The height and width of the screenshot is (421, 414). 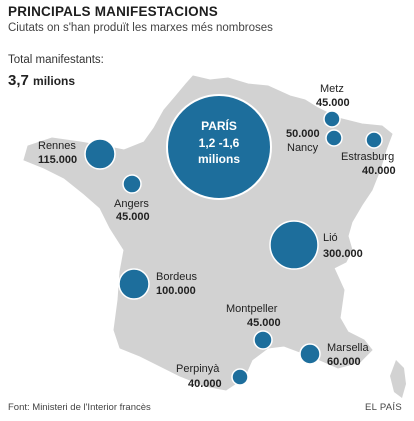 I want to click on bubble-metz, so click(x=332, y=119).